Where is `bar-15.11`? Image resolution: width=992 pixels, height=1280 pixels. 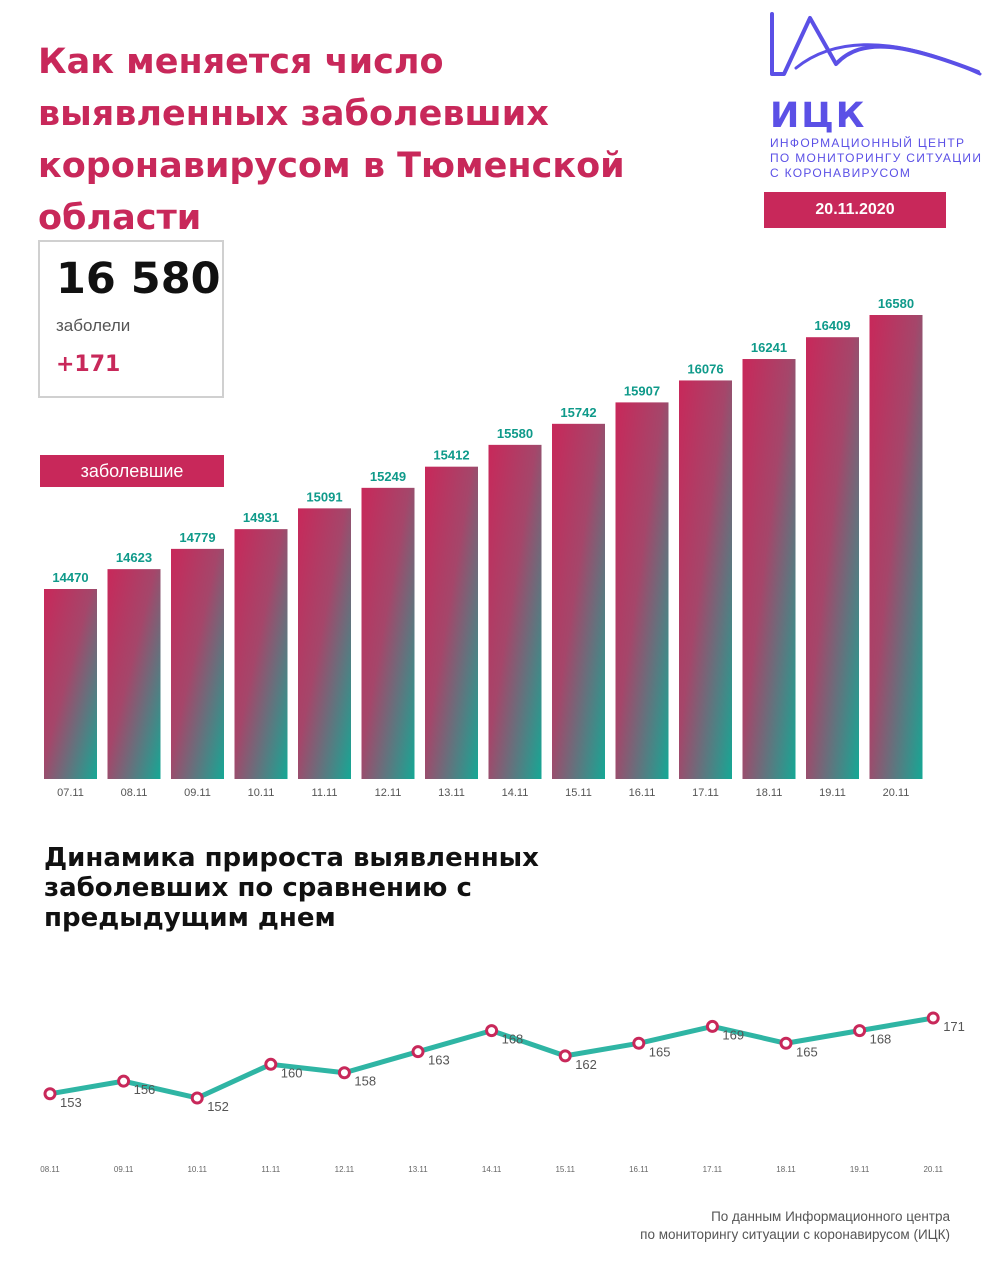
bar-15.11 is located at coordinates (578, 601).